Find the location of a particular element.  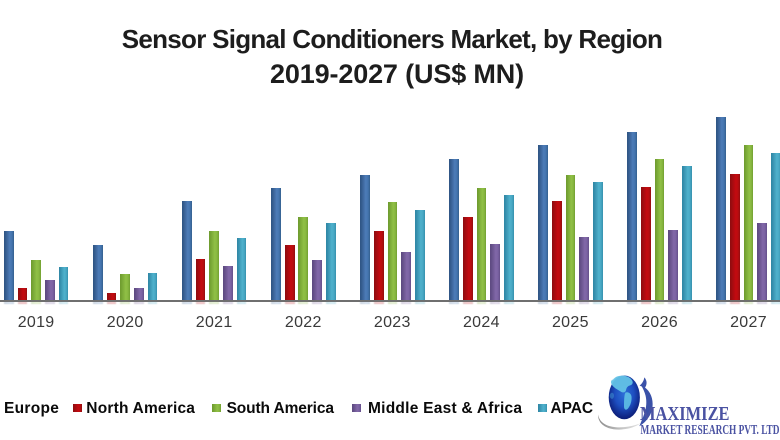

svg-text: MAXIMIZE is located at coordinates (685, 414).